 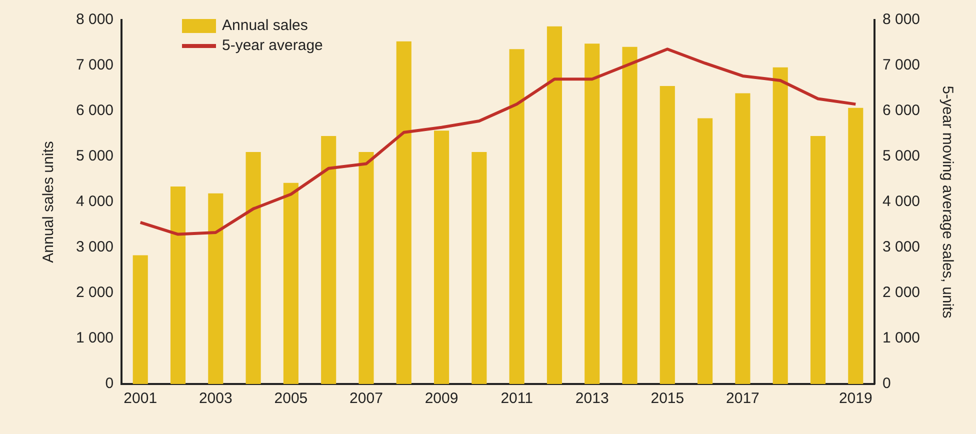 What do you see at coordinates (855, 399) in the screenshot?
I see `x-tick-label: 2019` at bounding box center [855, 399].